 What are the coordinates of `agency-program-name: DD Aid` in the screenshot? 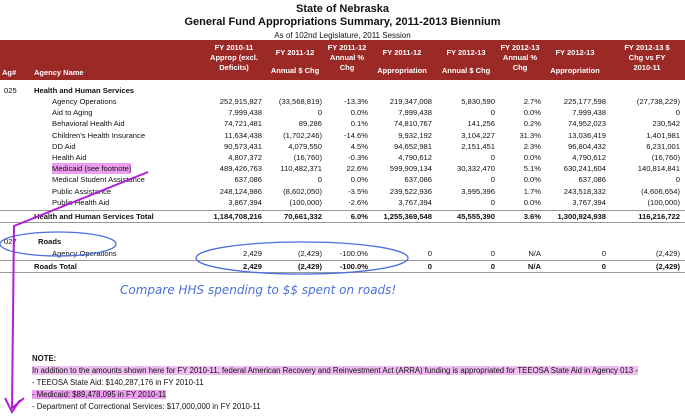 It's located at (64, 146).